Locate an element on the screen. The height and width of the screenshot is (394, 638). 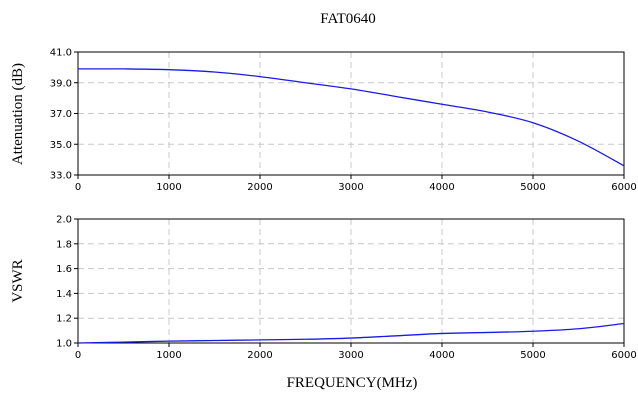
vswr-axis-label: VSWR is located at coordinates (18, 280).